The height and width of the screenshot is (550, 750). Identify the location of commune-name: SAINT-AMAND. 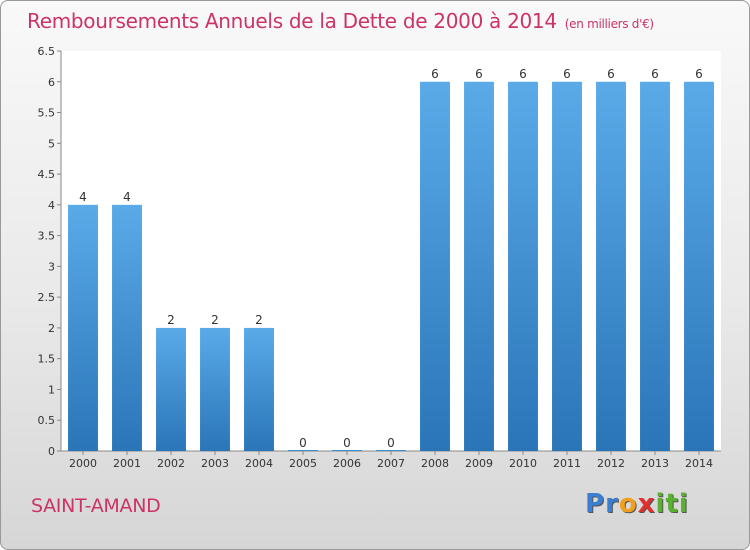
(96, 506).